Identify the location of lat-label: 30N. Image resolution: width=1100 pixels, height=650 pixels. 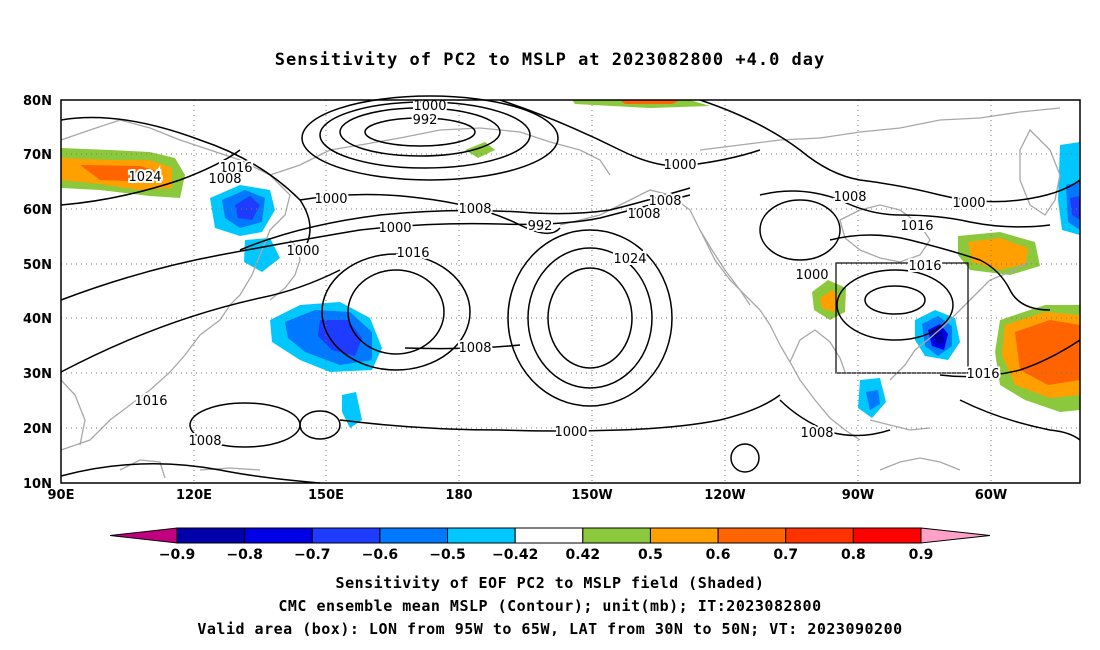
(37, 374).